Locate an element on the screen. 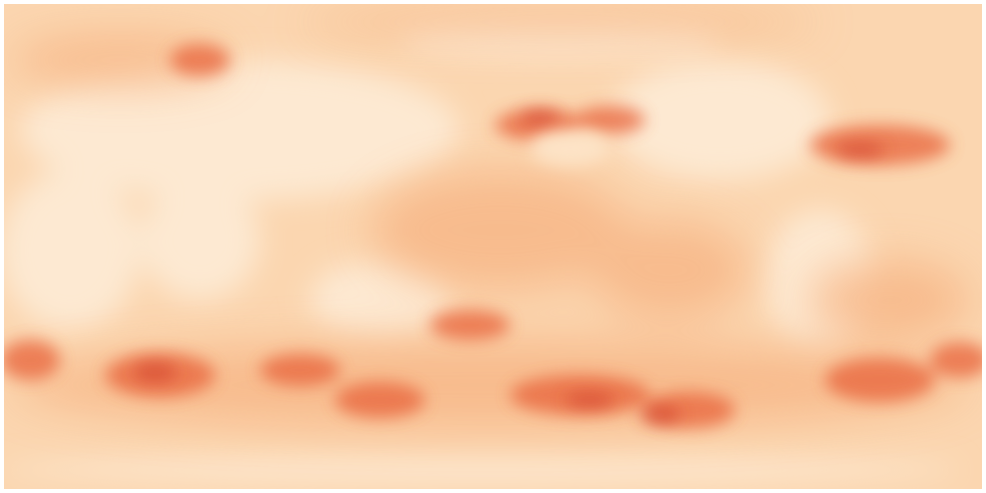 This screenshot has height=493, width=986. pale-core is located at coordinates (570, 148).